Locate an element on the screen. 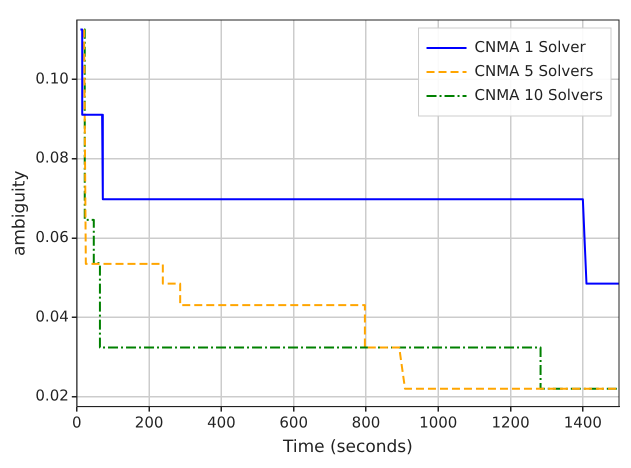 The image size is (631, 468). y-tick-label: 0.08 is located at coordinates (52, 157).